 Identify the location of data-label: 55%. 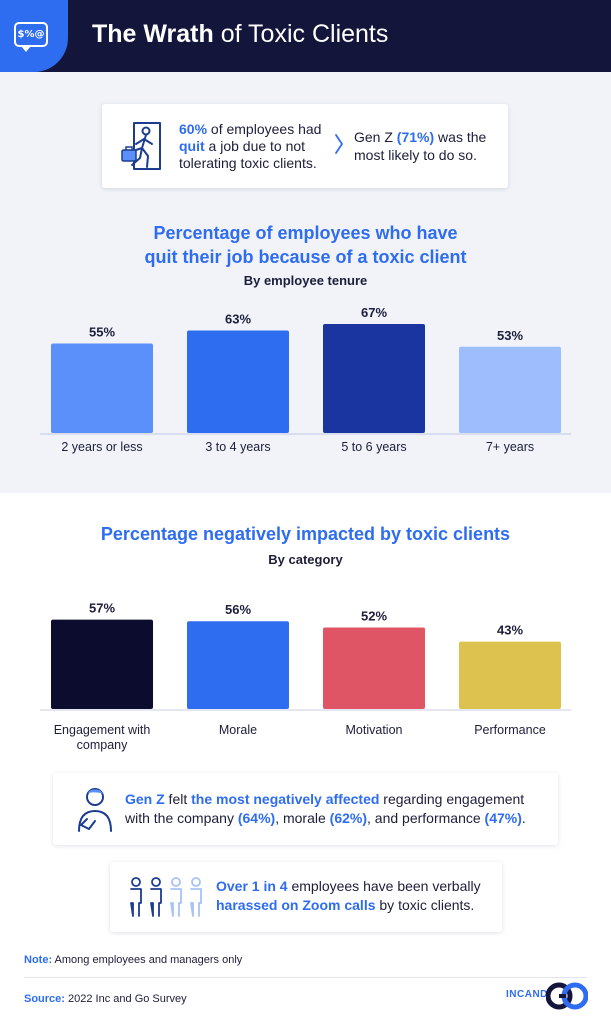
(102, 332).